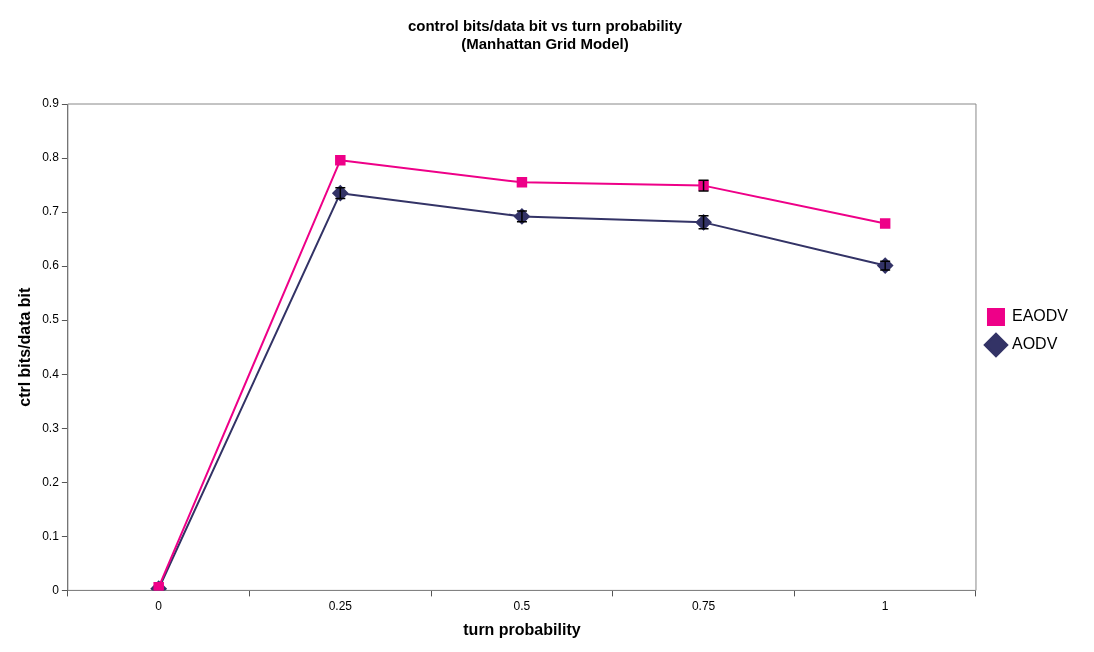 This screenshot has height=652, width=1094. What do you see at coordinates (51, 535) in the screenshot?
I see `y-tick-label: 0.1` at bounding box center [51, 535].